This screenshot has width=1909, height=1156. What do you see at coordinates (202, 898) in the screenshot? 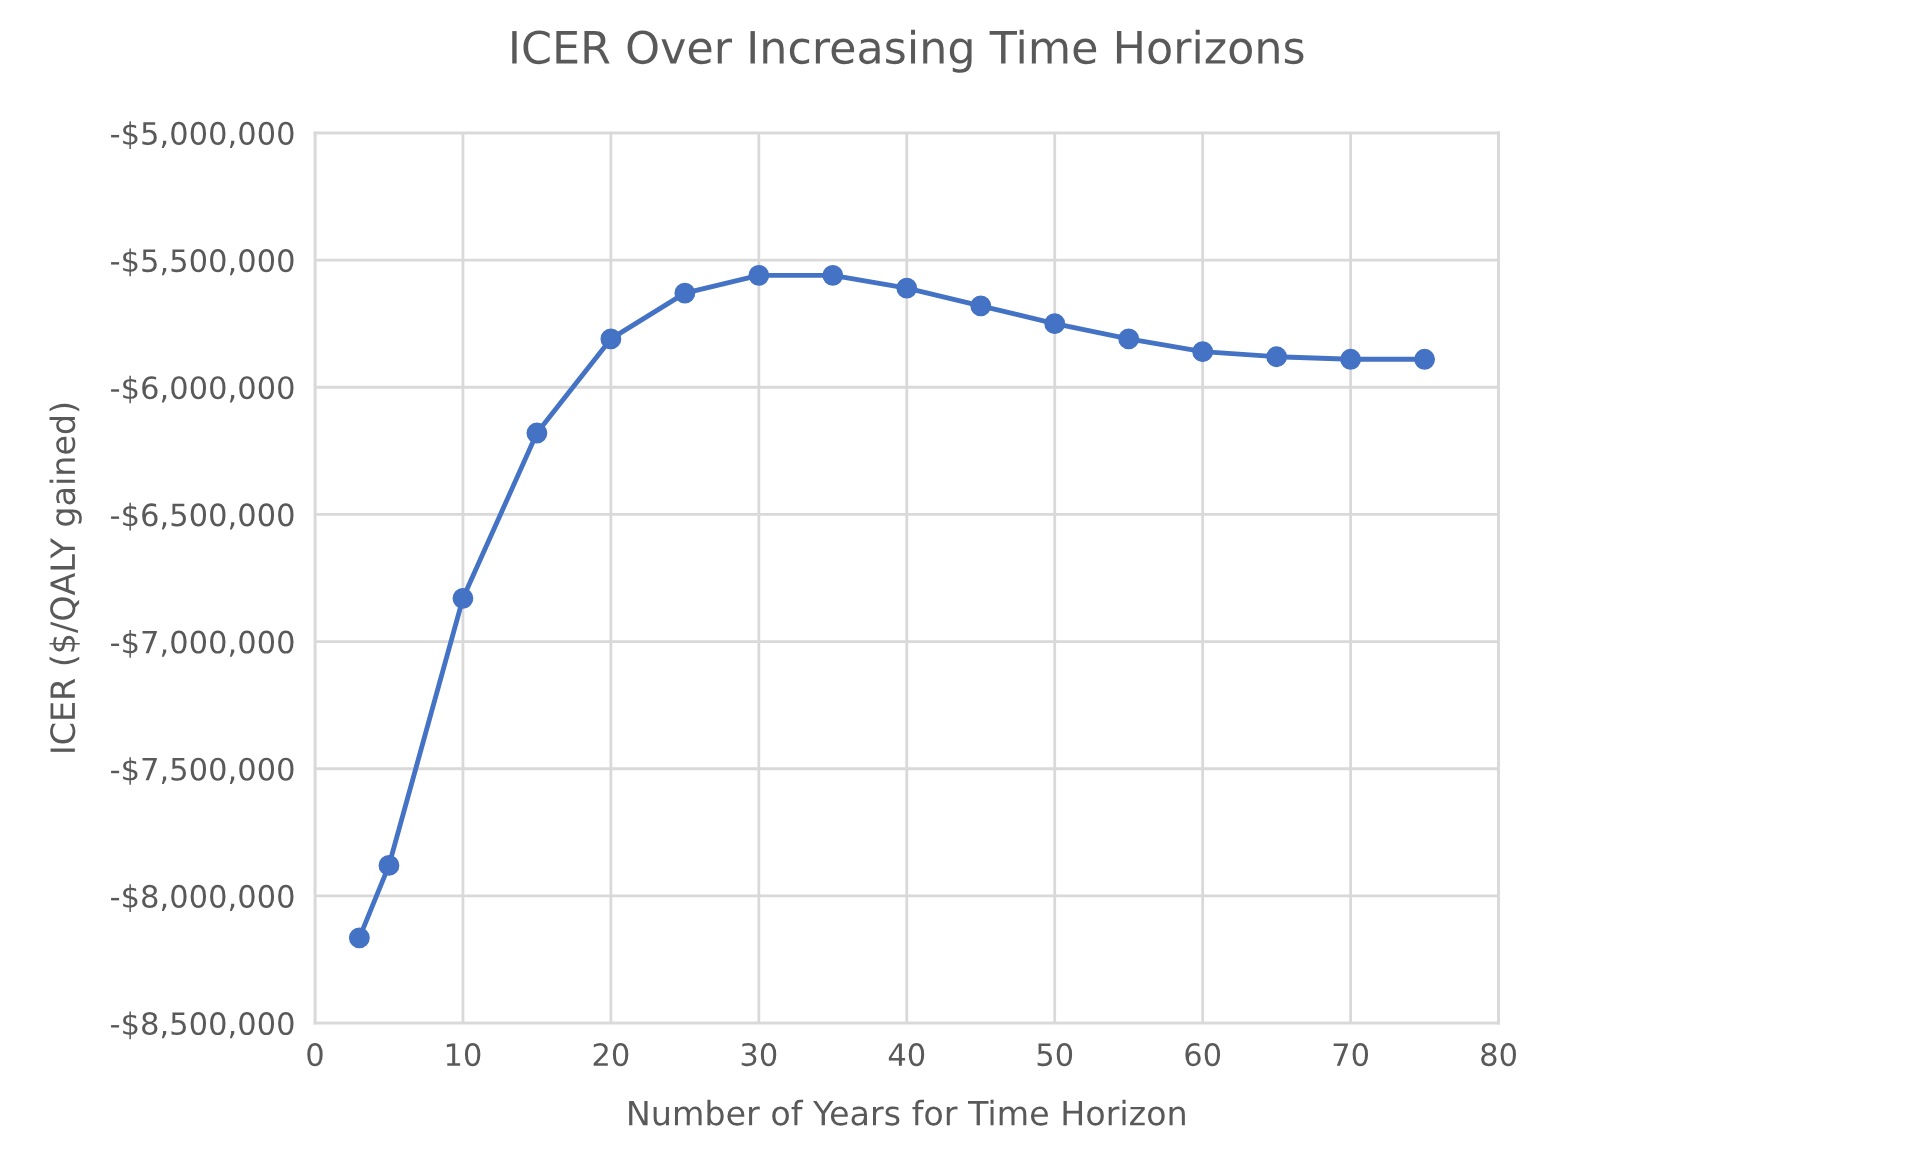
I see `y-tick-label: -$8,000,000` at bounding box center [202, 898].